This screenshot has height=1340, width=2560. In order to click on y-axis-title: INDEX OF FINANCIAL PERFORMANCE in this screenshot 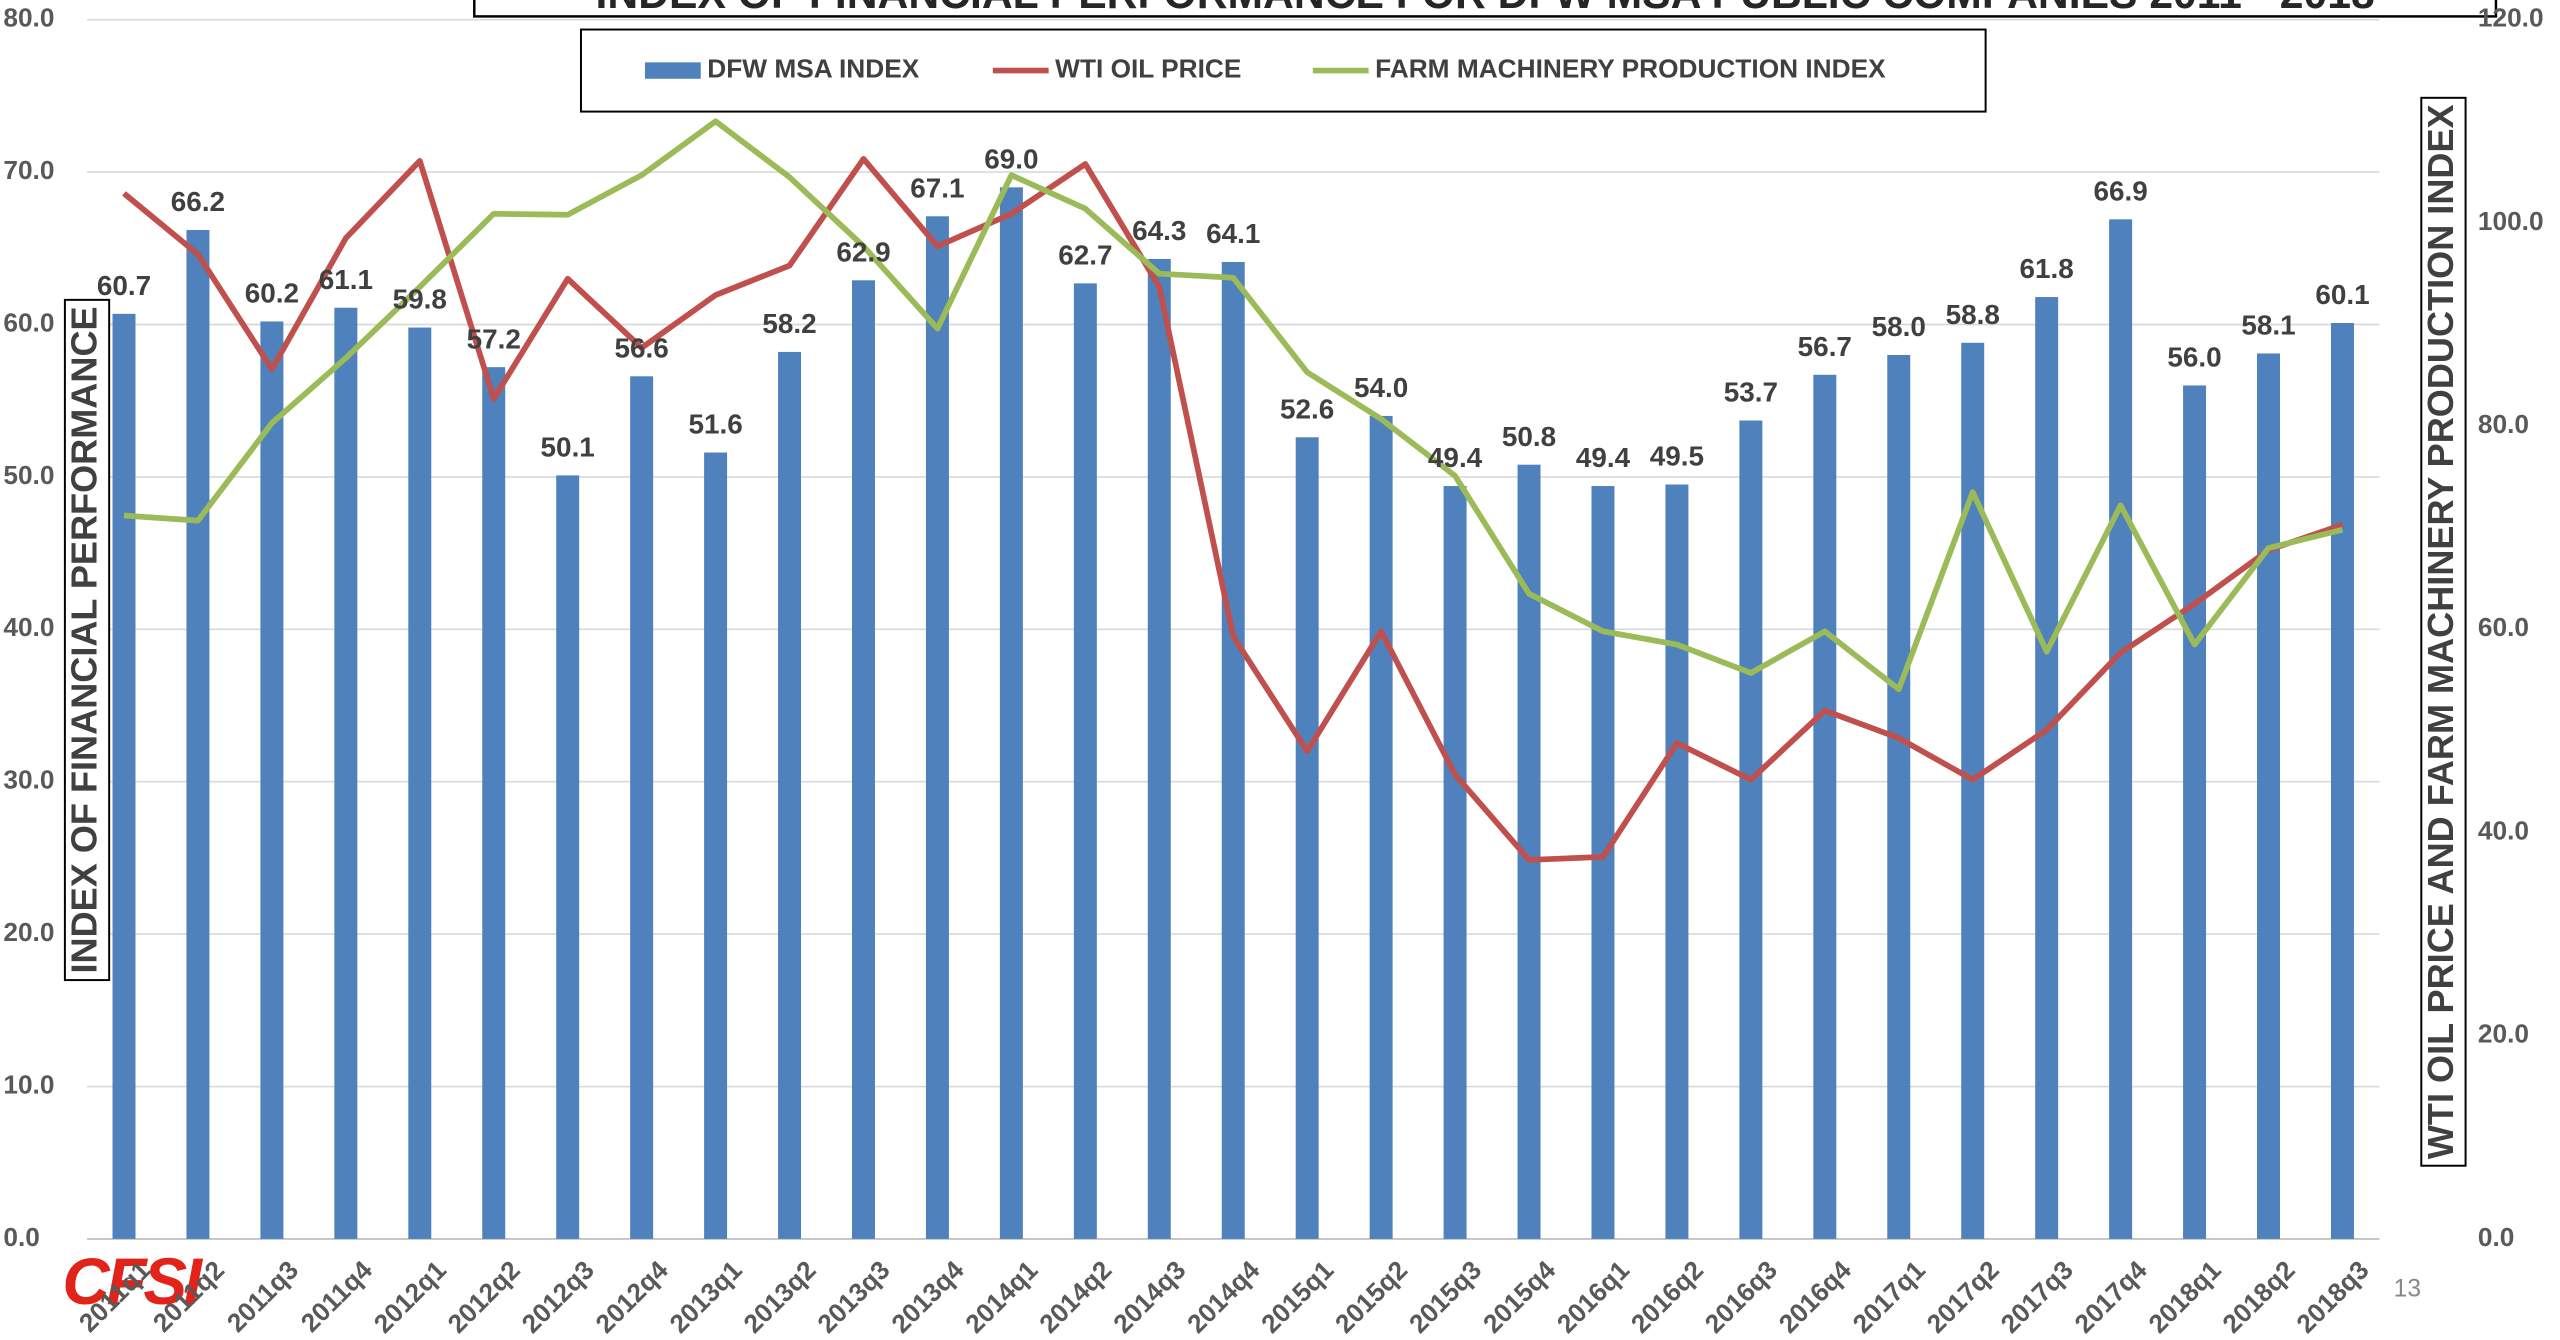, I will do `click(84, 639)`.